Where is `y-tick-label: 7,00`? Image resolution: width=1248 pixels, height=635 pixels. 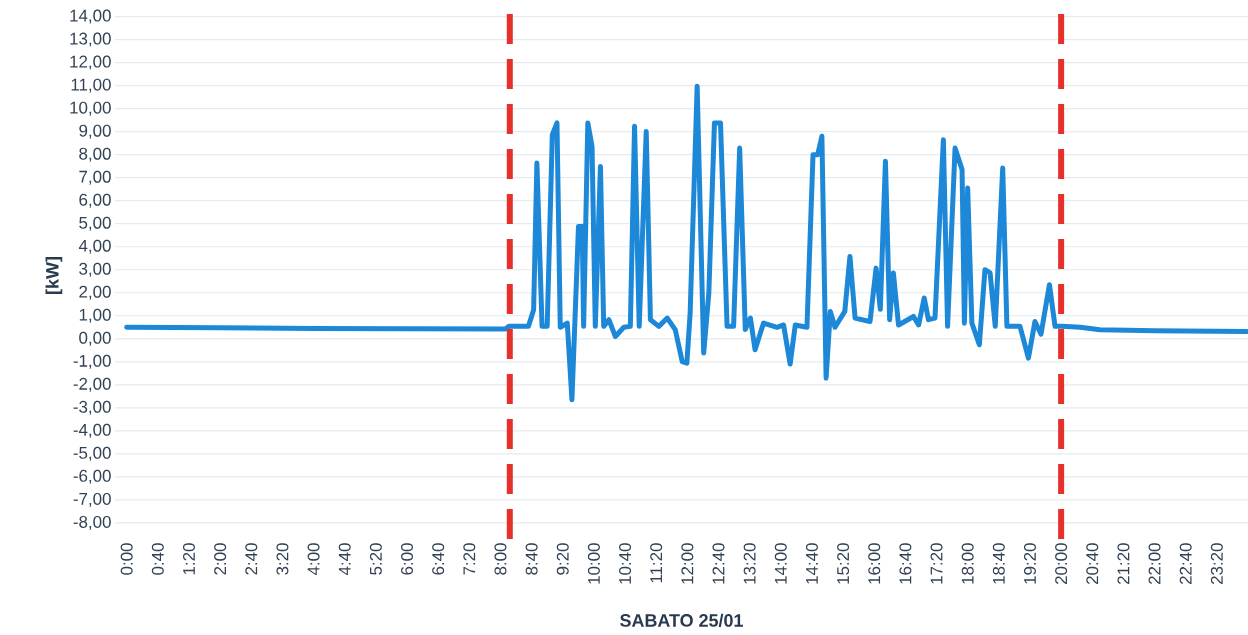 y-tick-label: 7,00 is located at coordinates (95, 177).